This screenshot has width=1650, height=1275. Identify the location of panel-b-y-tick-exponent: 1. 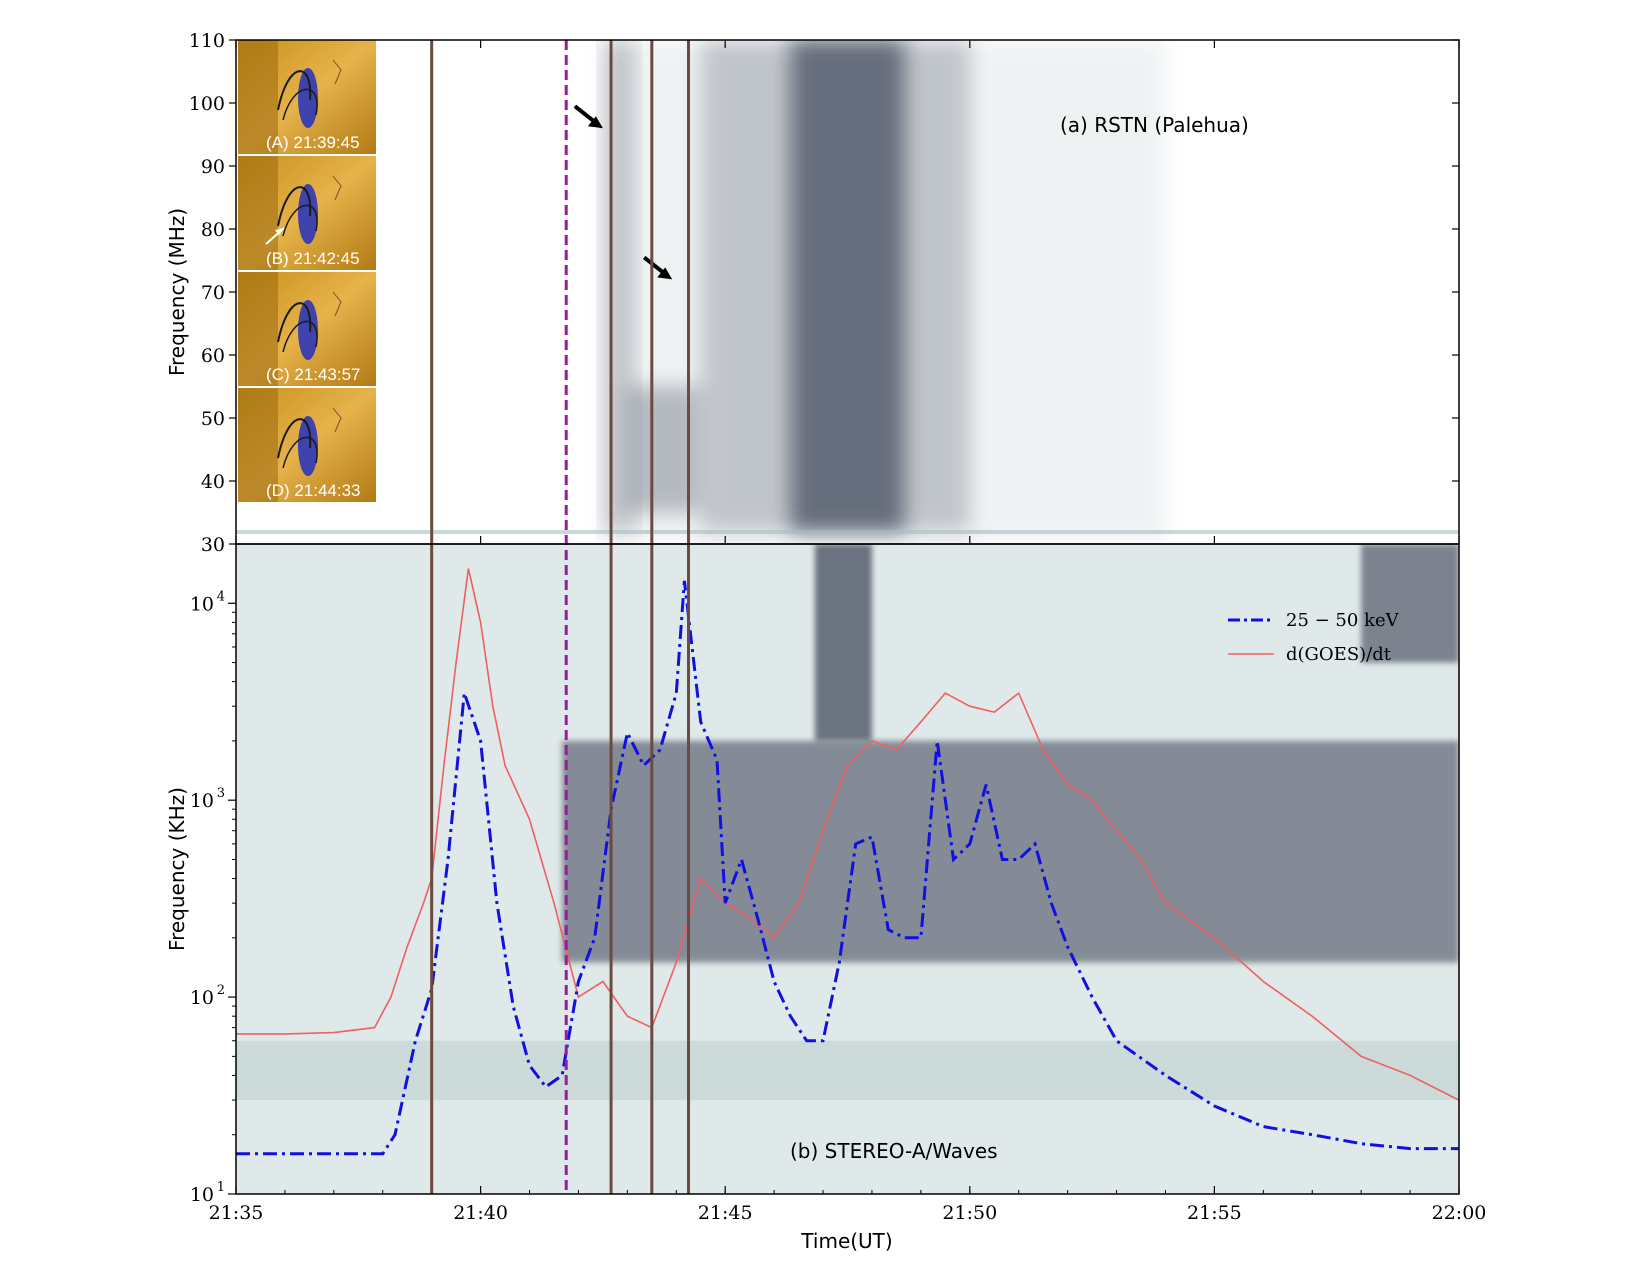
(221, 1187).